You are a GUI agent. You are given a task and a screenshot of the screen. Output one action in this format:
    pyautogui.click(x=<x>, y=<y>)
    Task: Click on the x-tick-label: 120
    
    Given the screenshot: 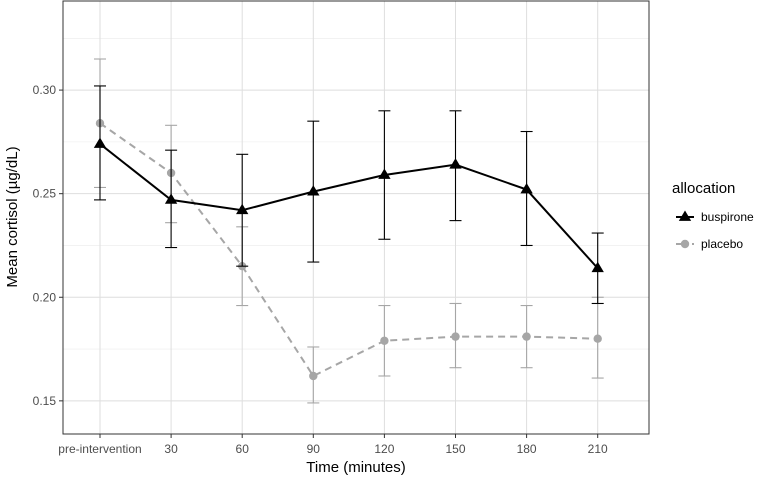 What is the action you would take?
    pyautogui.click(x=384, y=449)
    